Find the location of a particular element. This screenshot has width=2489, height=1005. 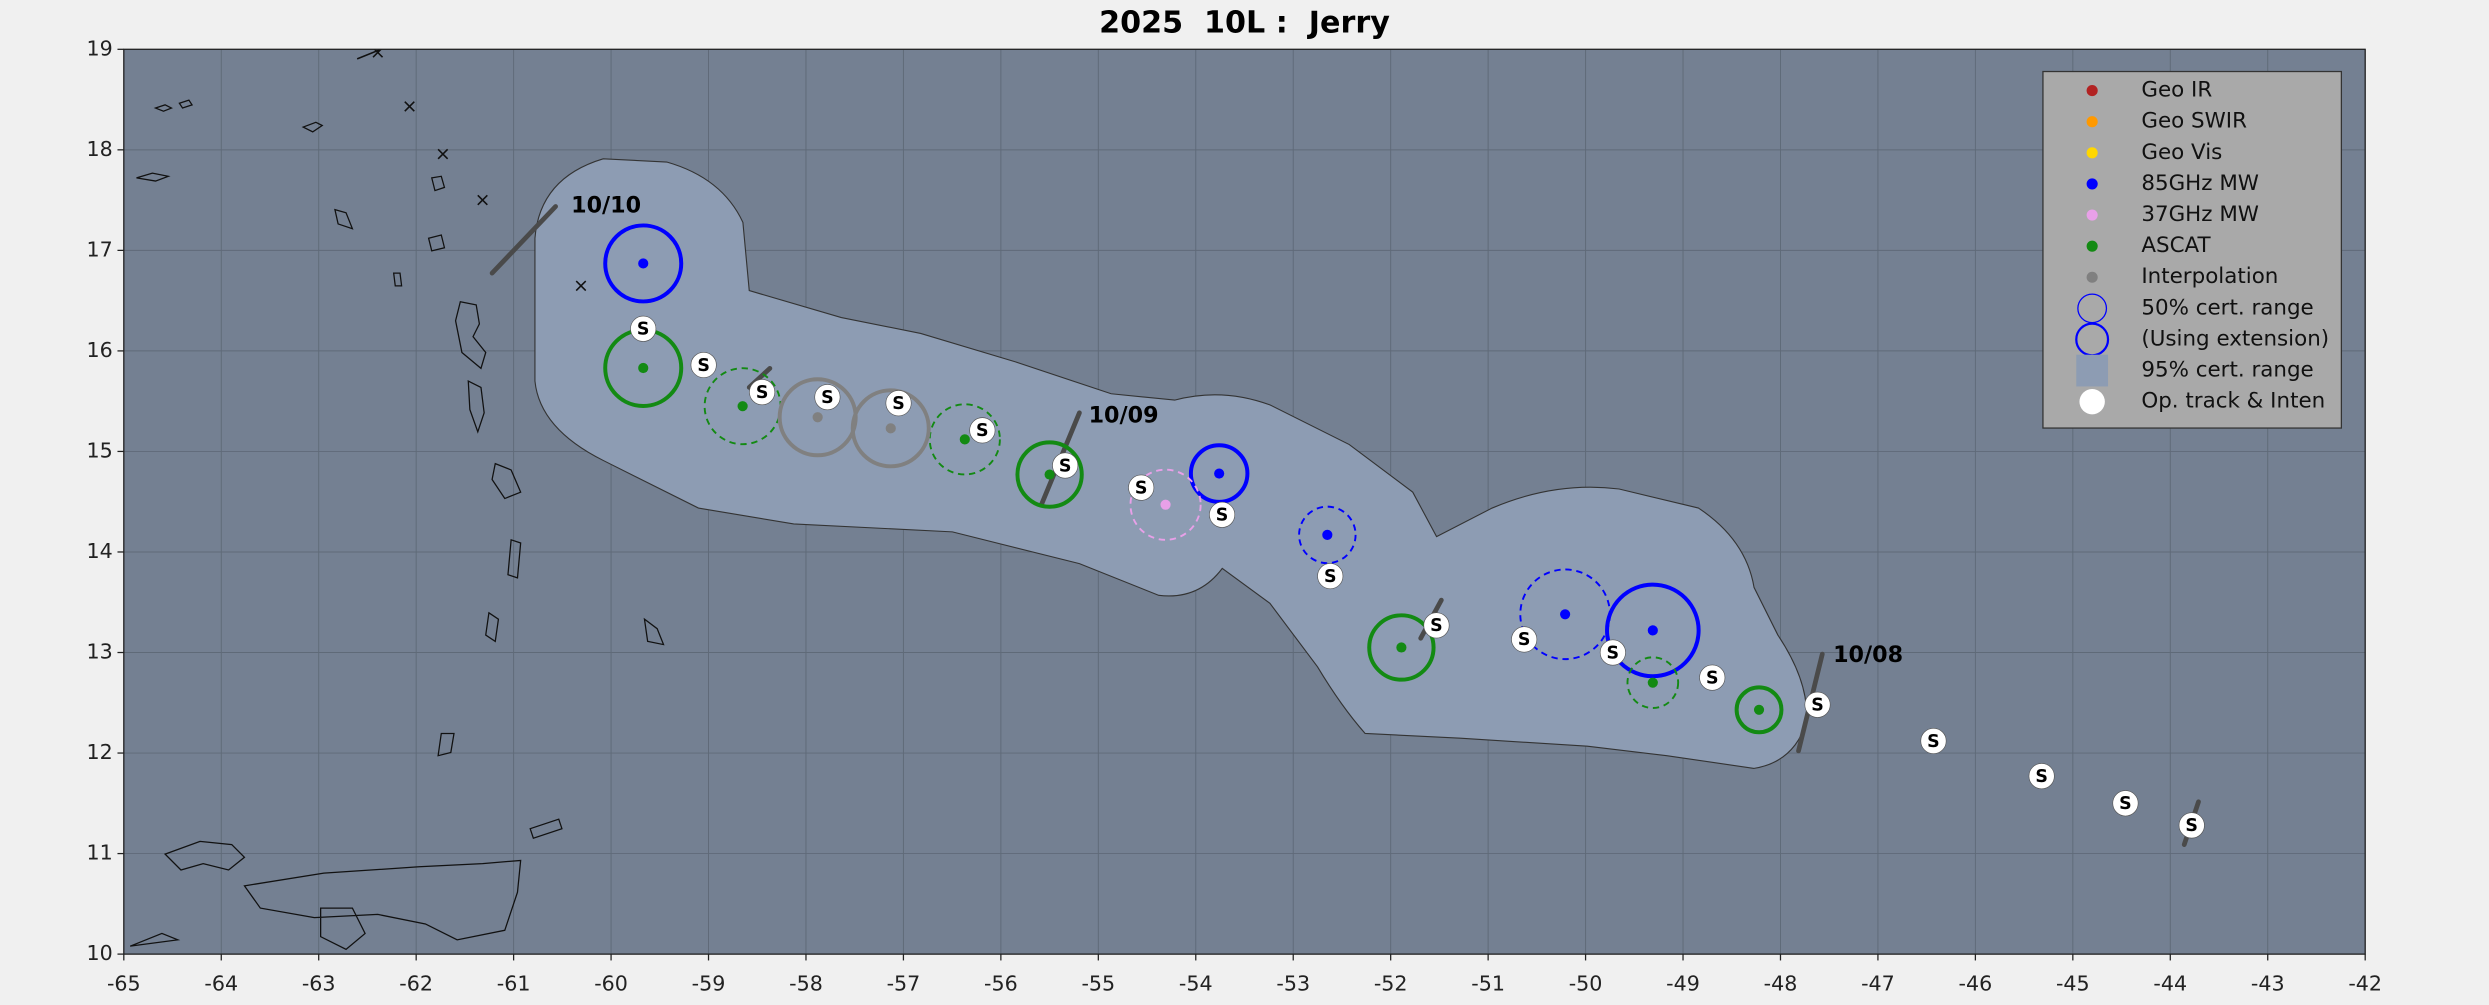

x-tick-label: -61 is located at coordinates (514, 983).